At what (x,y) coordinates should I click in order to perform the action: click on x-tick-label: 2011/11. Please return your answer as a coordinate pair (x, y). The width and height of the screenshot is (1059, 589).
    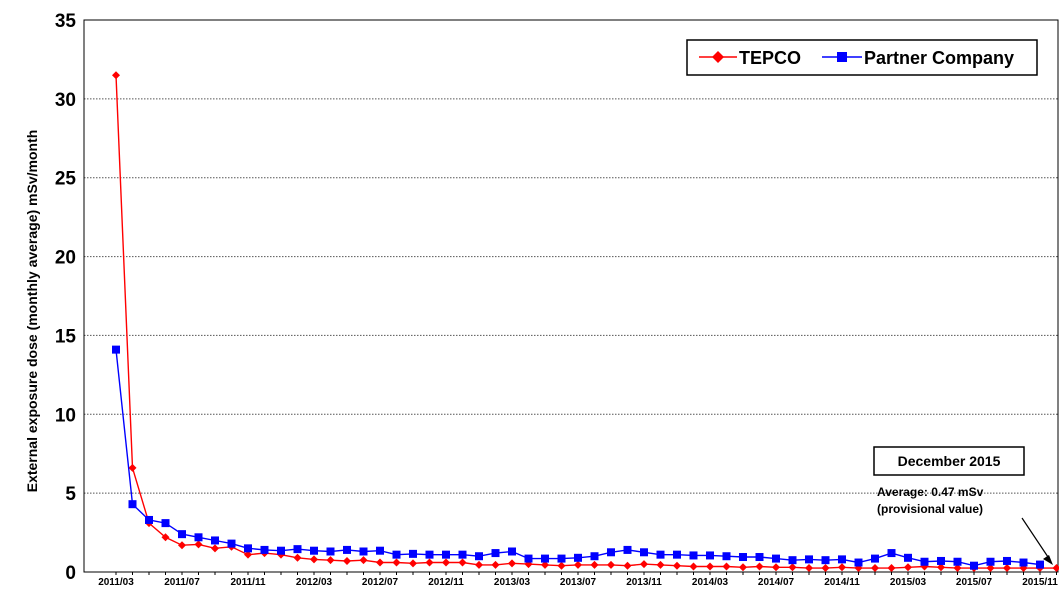
    Looking at the image, I should click on (247, 582).